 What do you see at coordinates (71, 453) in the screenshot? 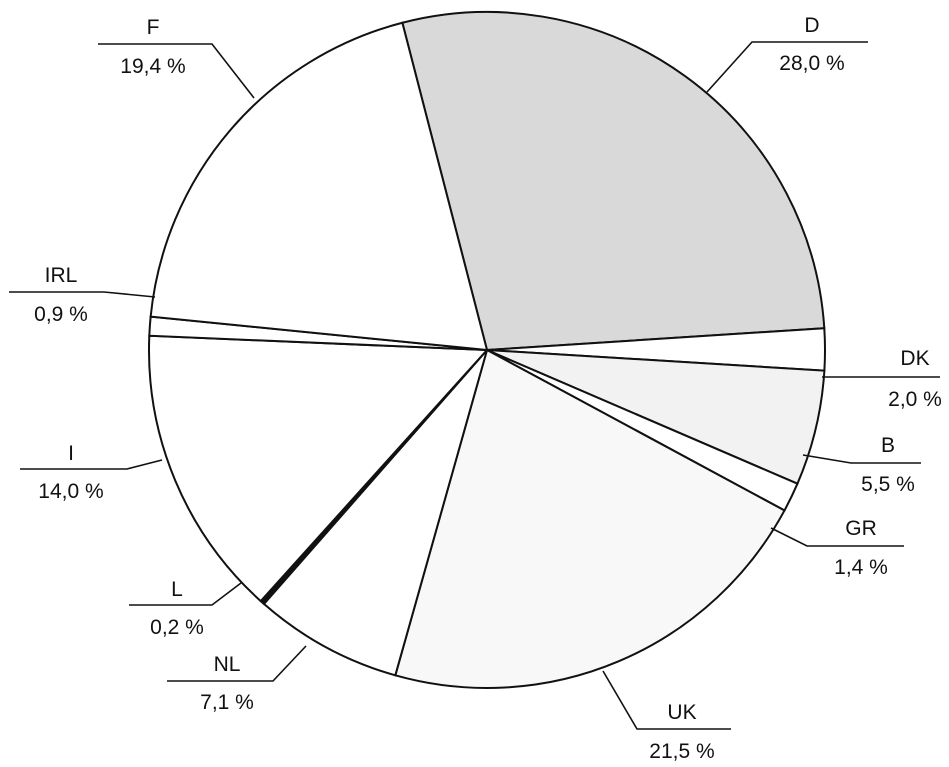
I see `slice-label-i: I` at bounding box center [71, 453].